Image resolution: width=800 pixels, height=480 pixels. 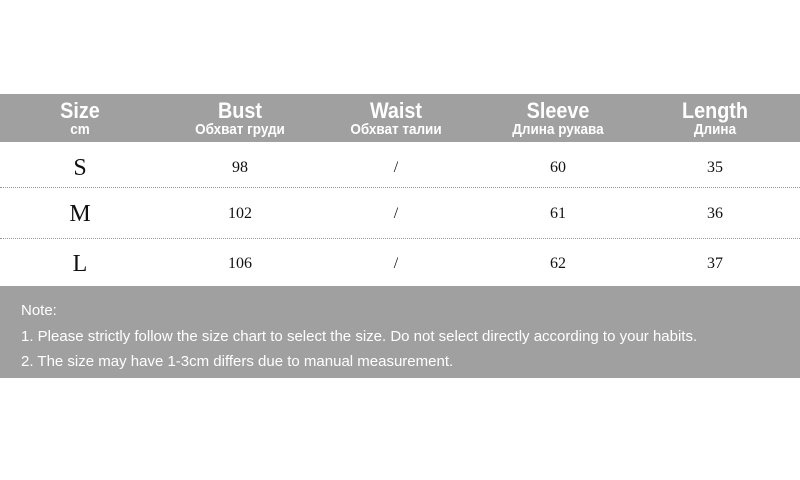 I want to click on table-row: S 98 / 60 35, so click(x=400, y=168).